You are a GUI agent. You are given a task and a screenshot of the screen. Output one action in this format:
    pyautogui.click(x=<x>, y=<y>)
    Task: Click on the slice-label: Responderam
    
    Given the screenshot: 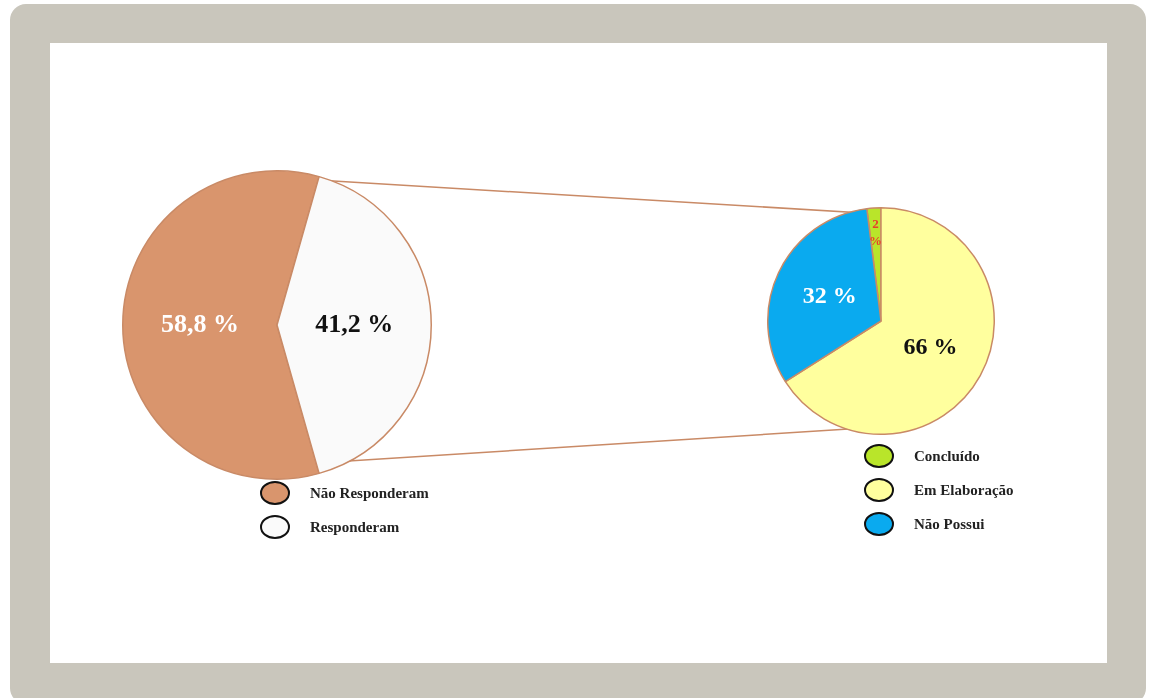 What is the action you would take?
    pyautogui.click(x=355, y=527)
    